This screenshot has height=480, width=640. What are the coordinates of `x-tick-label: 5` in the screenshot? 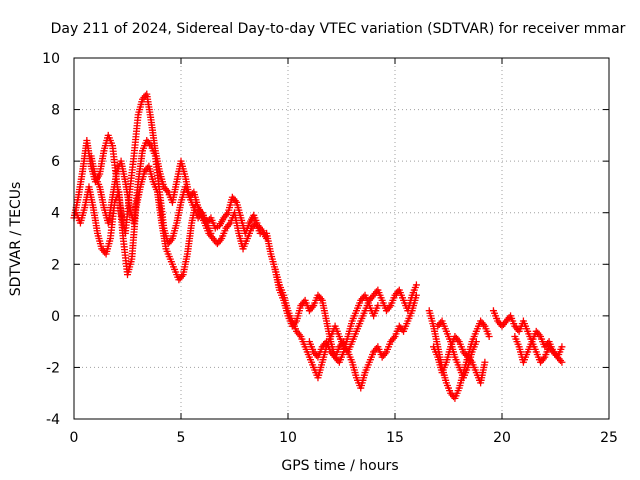 It's located at (181, 438).